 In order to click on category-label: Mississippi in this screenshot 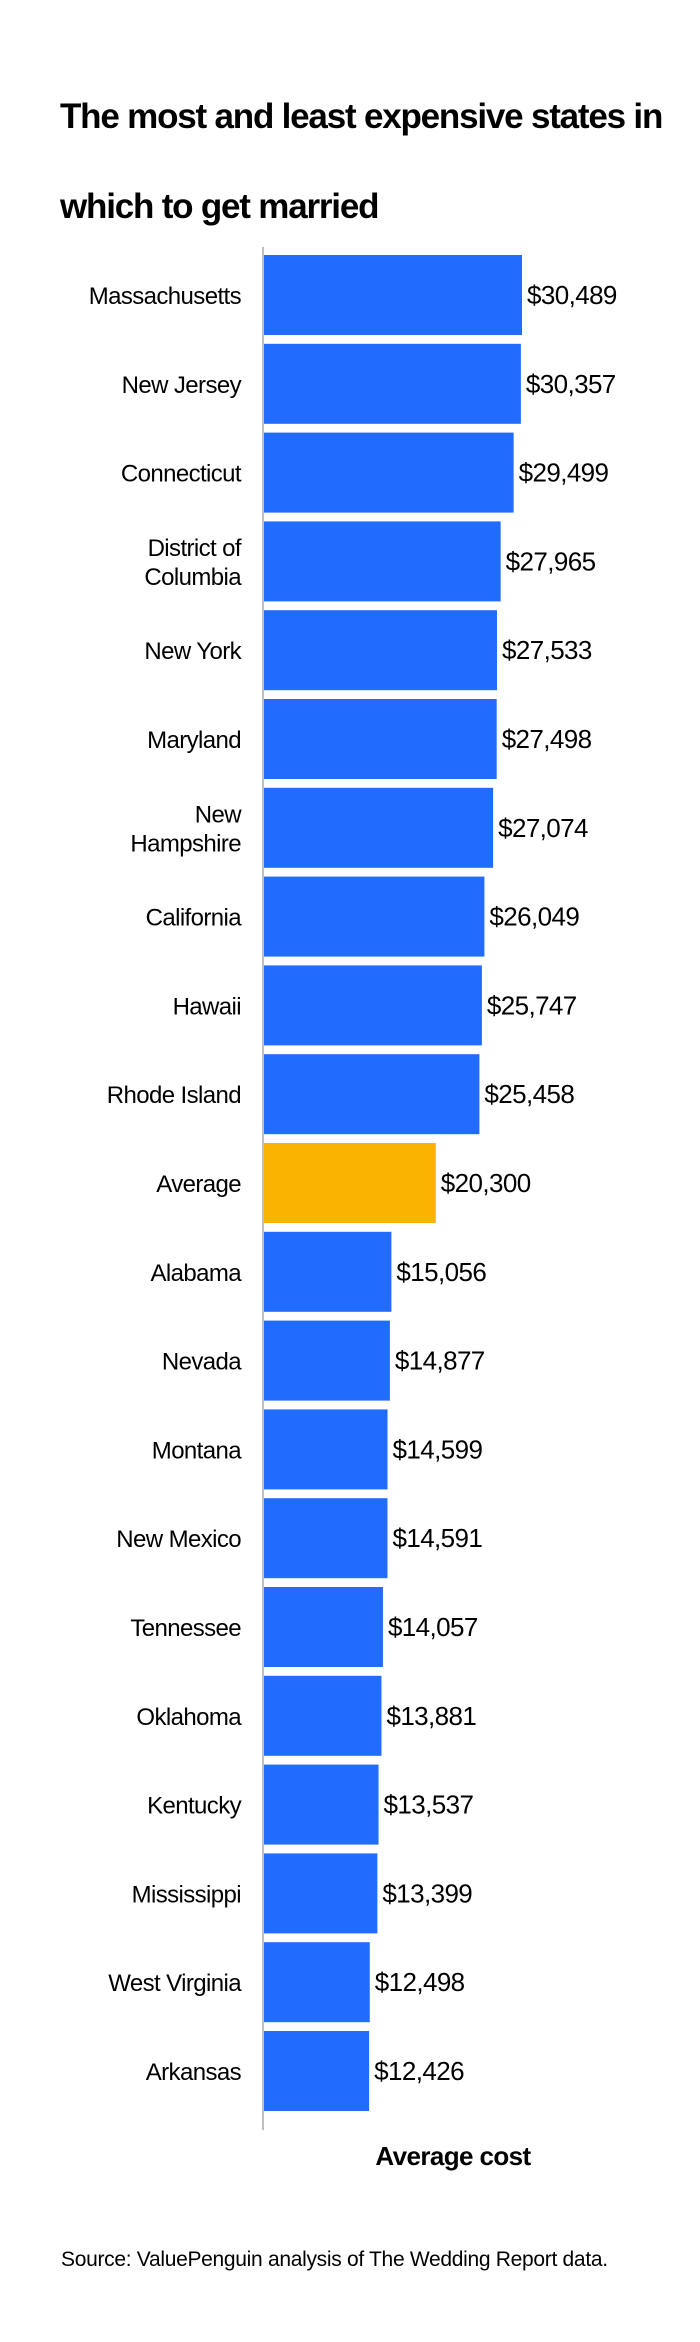, I will do `click(186, 1894)`.